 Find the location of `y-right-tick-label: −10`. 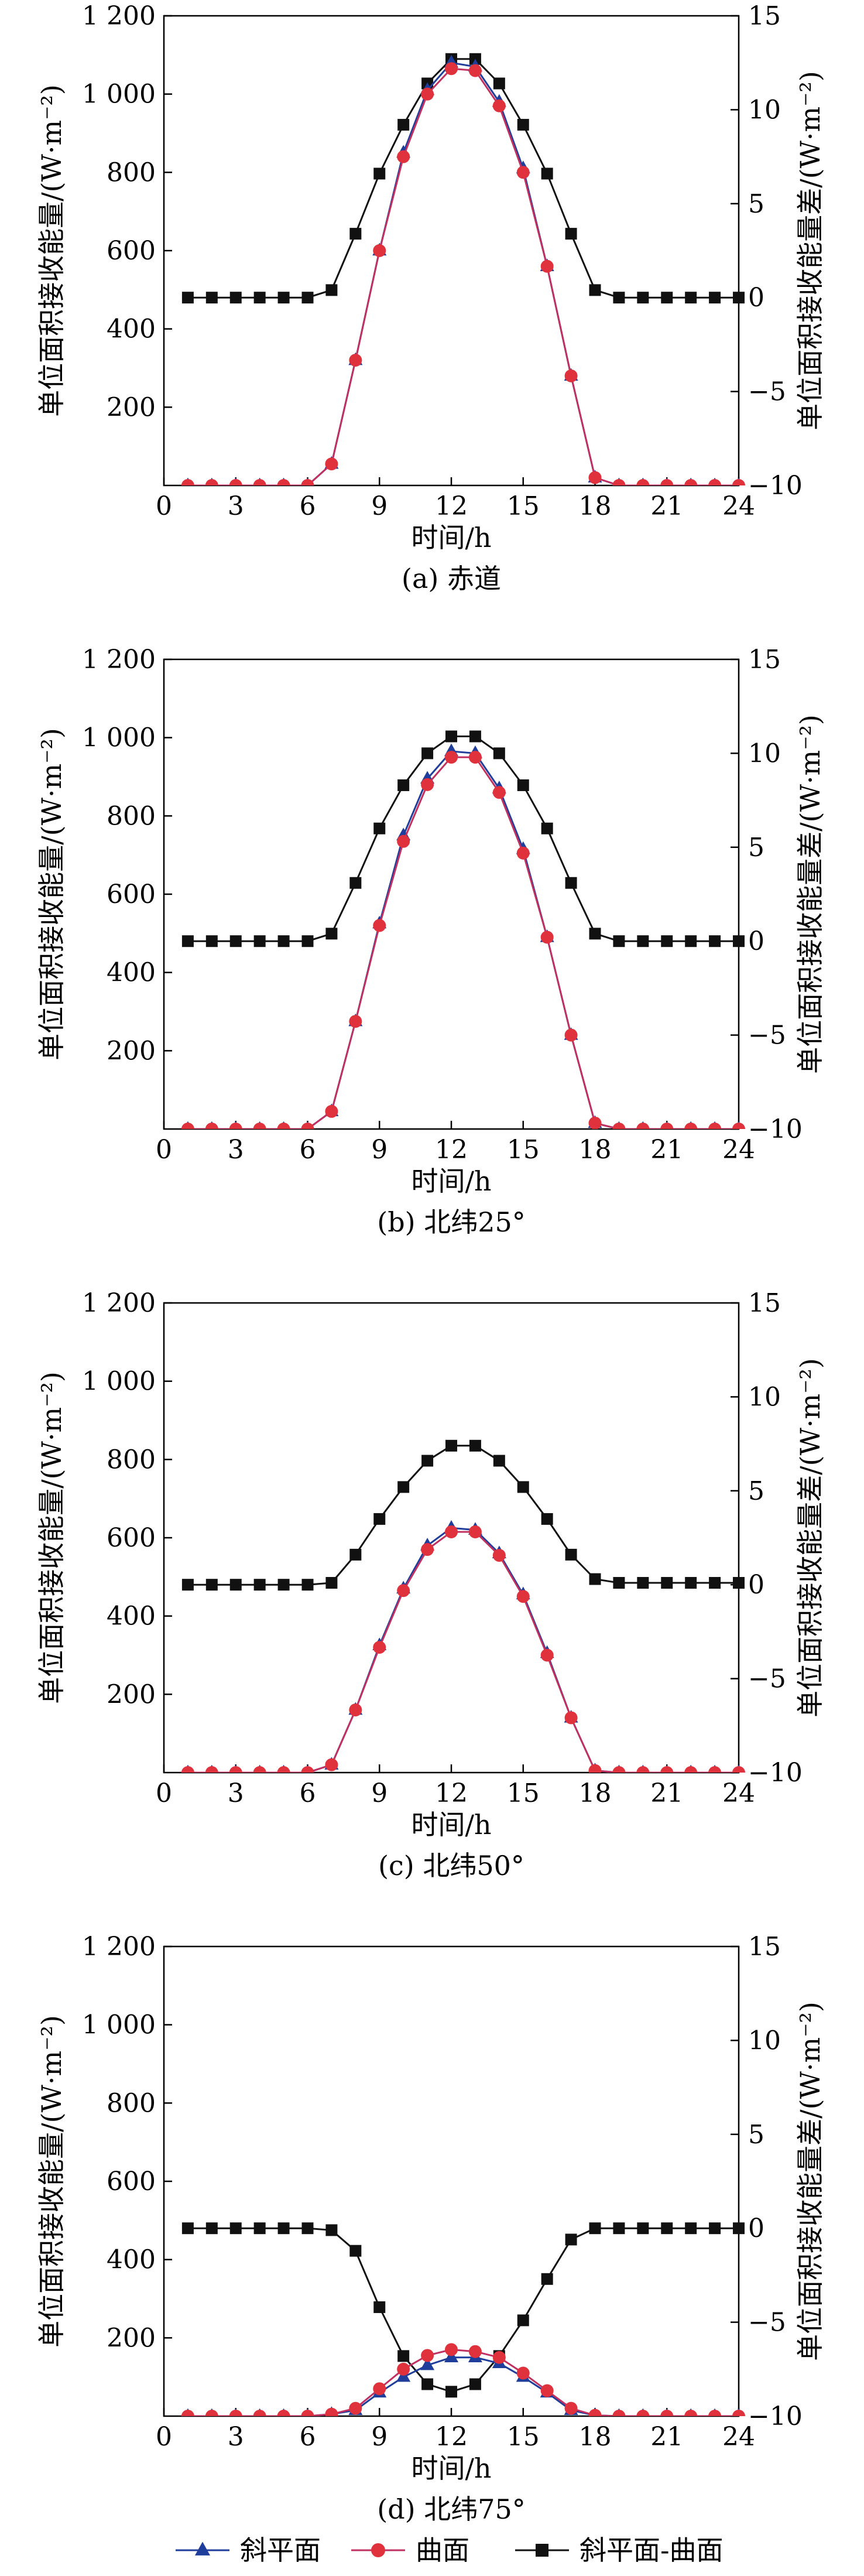

y-right-tick-label: −10 is located at coordinates (775, 1773).